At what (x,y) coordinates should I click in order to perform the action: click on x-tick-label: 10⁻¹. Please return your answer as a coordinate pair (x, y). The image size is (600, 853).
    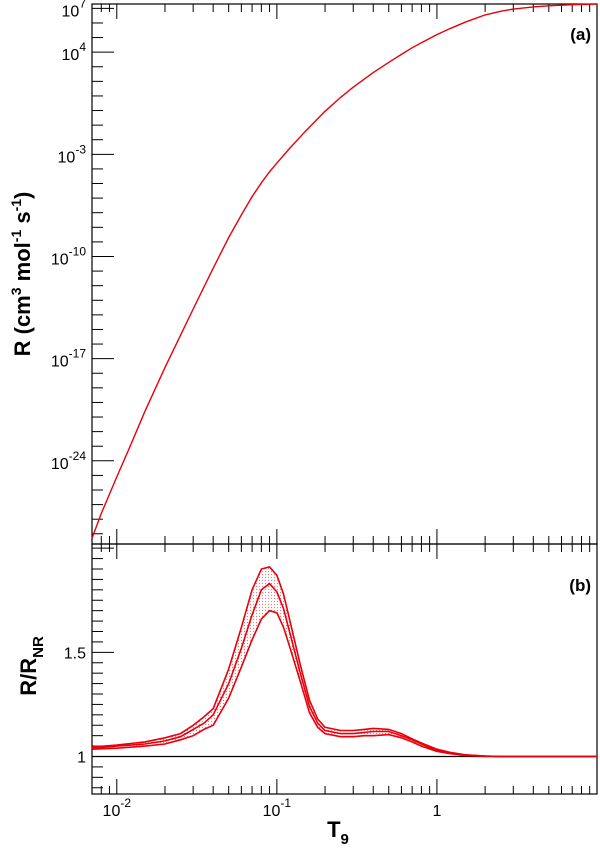
    Looking at the image, I should click on (277, 808).